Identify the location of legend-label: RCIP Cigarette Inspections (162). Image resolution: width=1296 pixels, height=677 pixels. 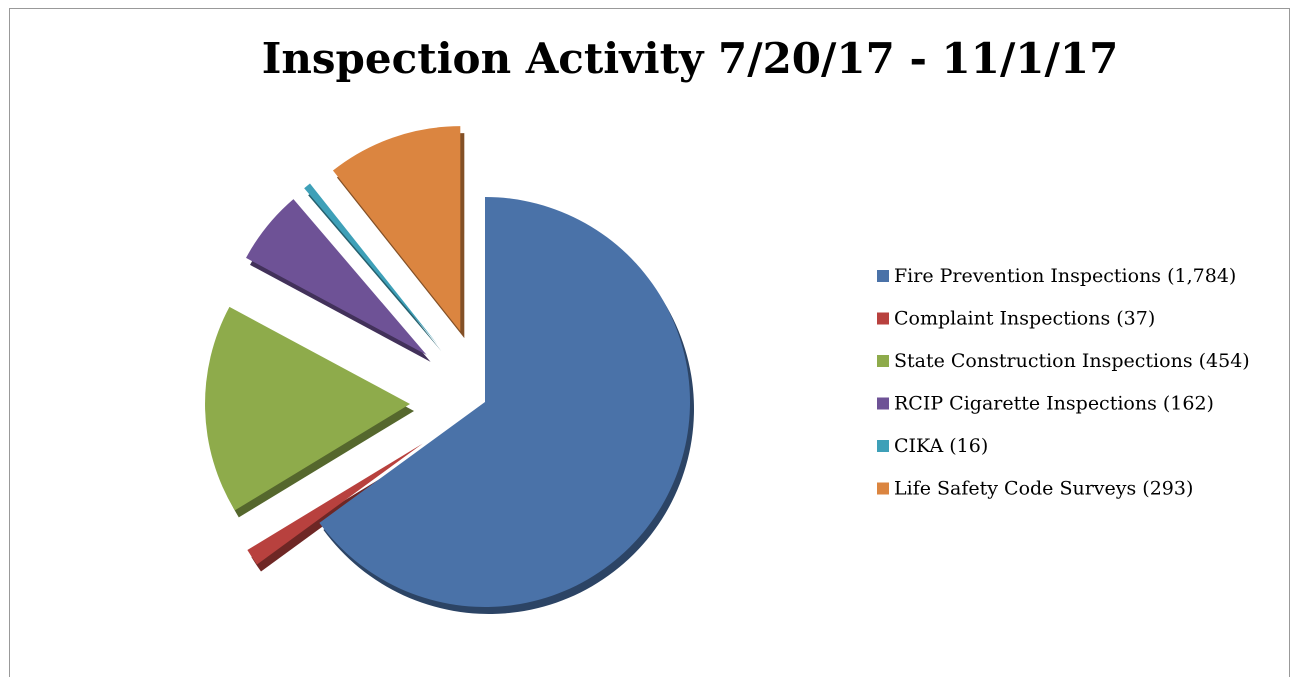
(1054, 404).